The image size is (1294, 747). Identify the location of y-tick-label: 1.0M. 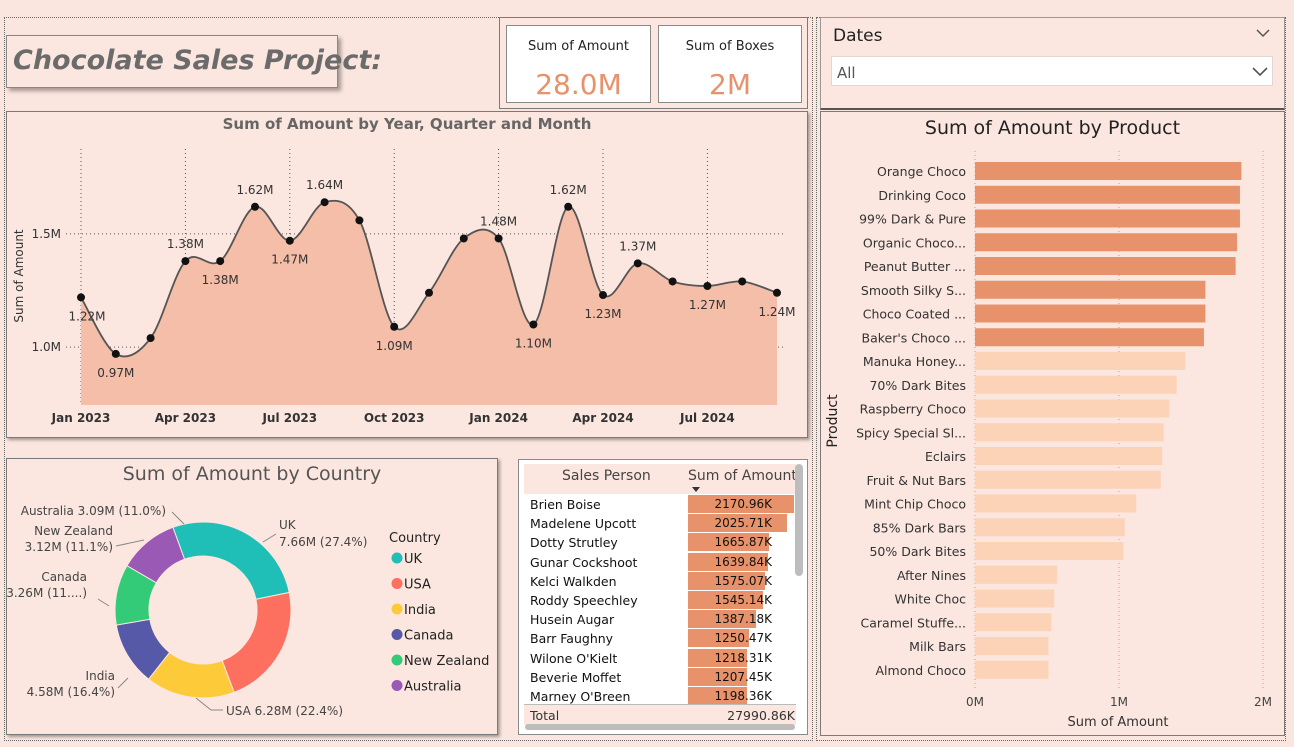
(46, 347).